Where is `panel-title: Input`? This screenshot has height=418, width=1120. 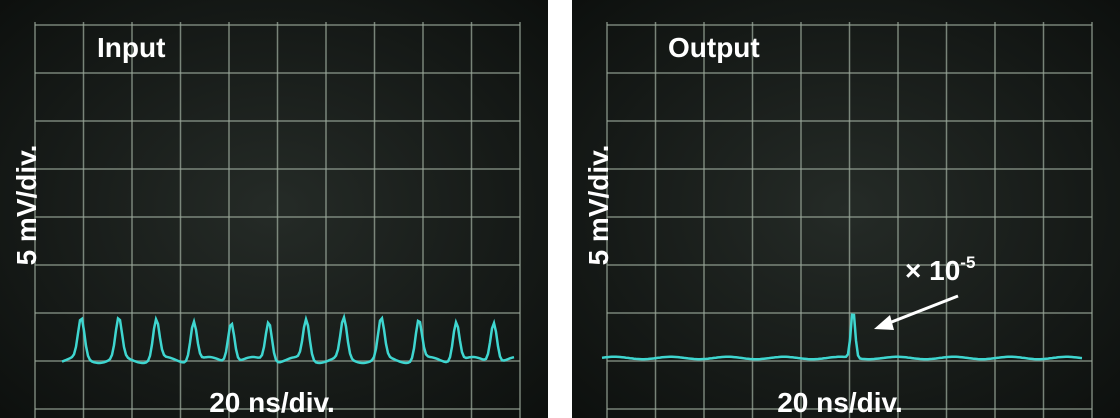
panel-title: Input is located at coordinates (131, 47).